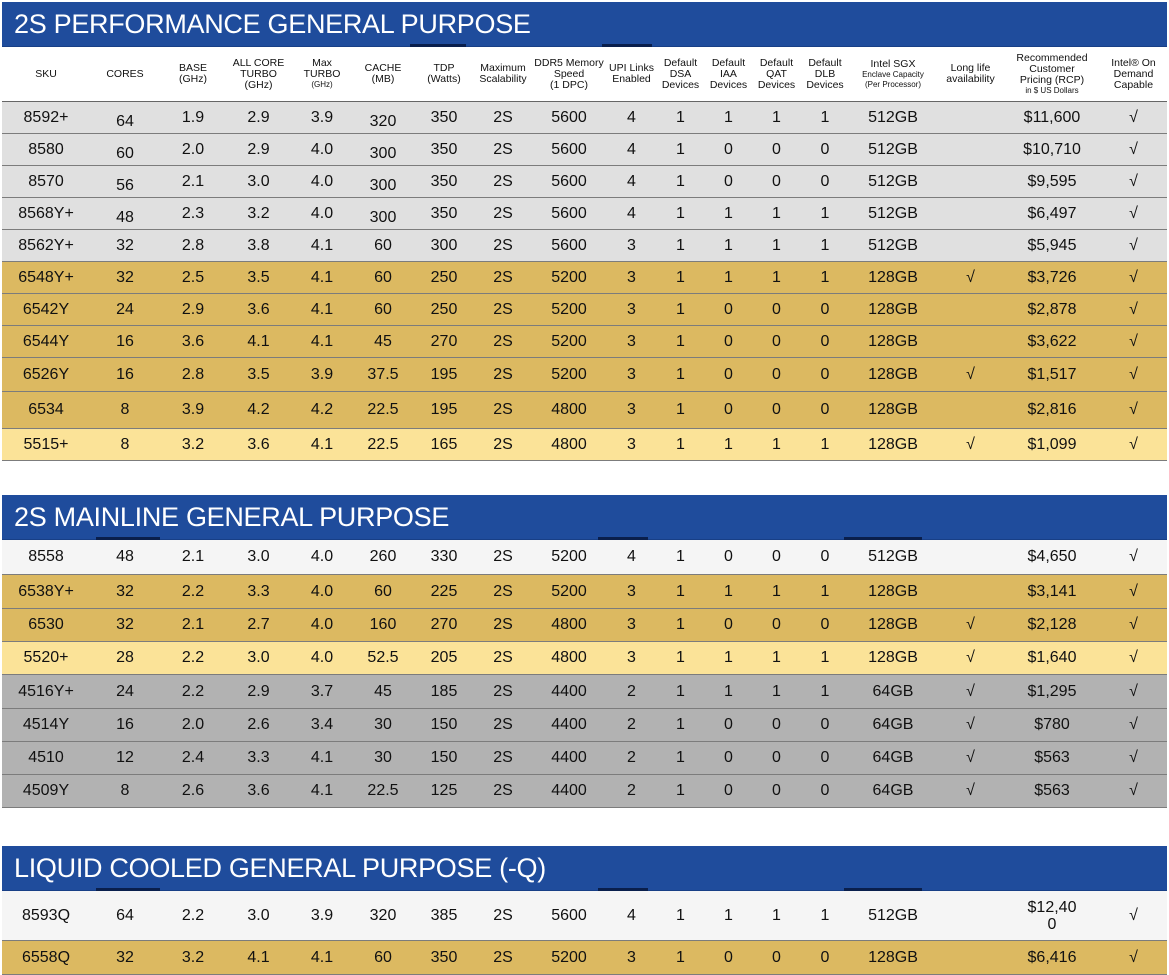 The width and height of the screenshot is (1169, 975). What do you see at coordinates (728, 73) in the screenshot?
I see `column-header-label: Default IAA Devices` at bounding box center [728, 73].